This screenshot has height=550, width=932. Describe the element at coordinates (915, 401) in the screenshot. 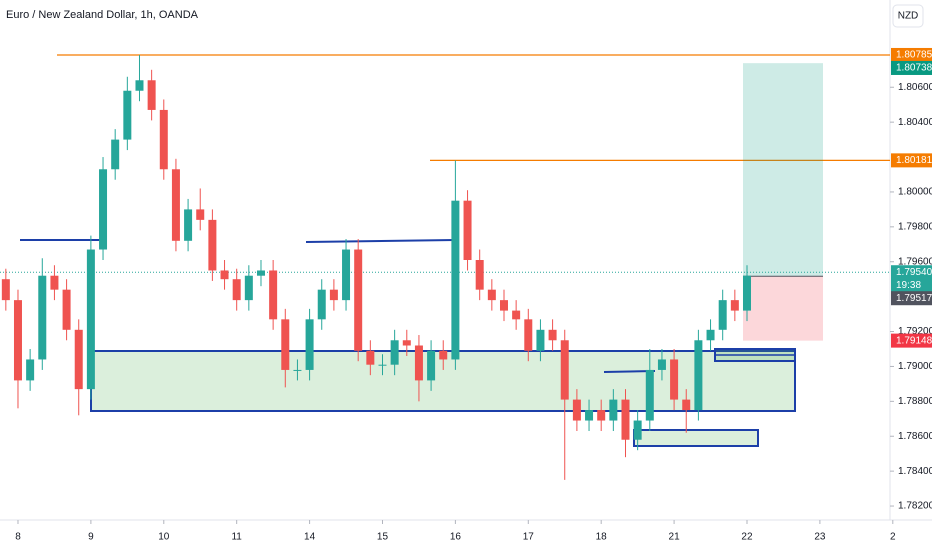

I see `y-tick-label: 1.78800` at that location.